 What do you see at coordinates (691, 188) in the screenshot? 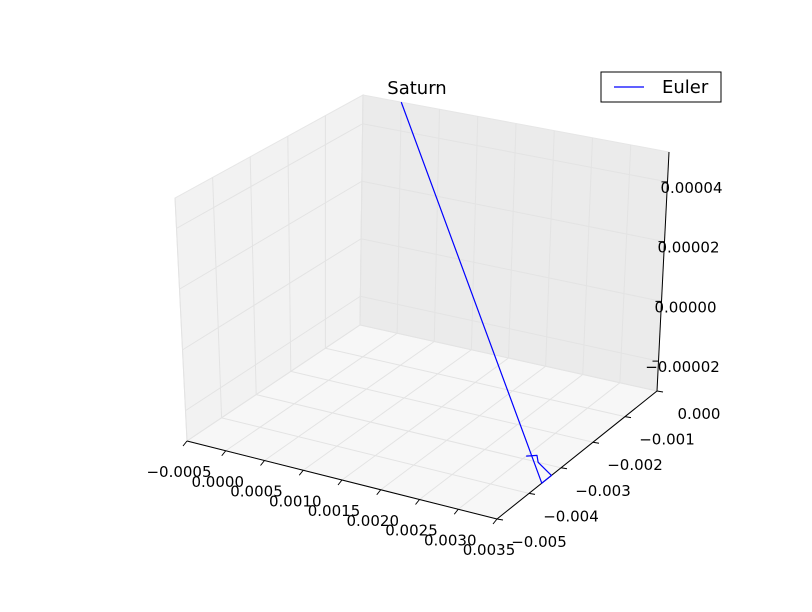
I see `z-tick-label: 0.00004` at bounding box center [691, 188].